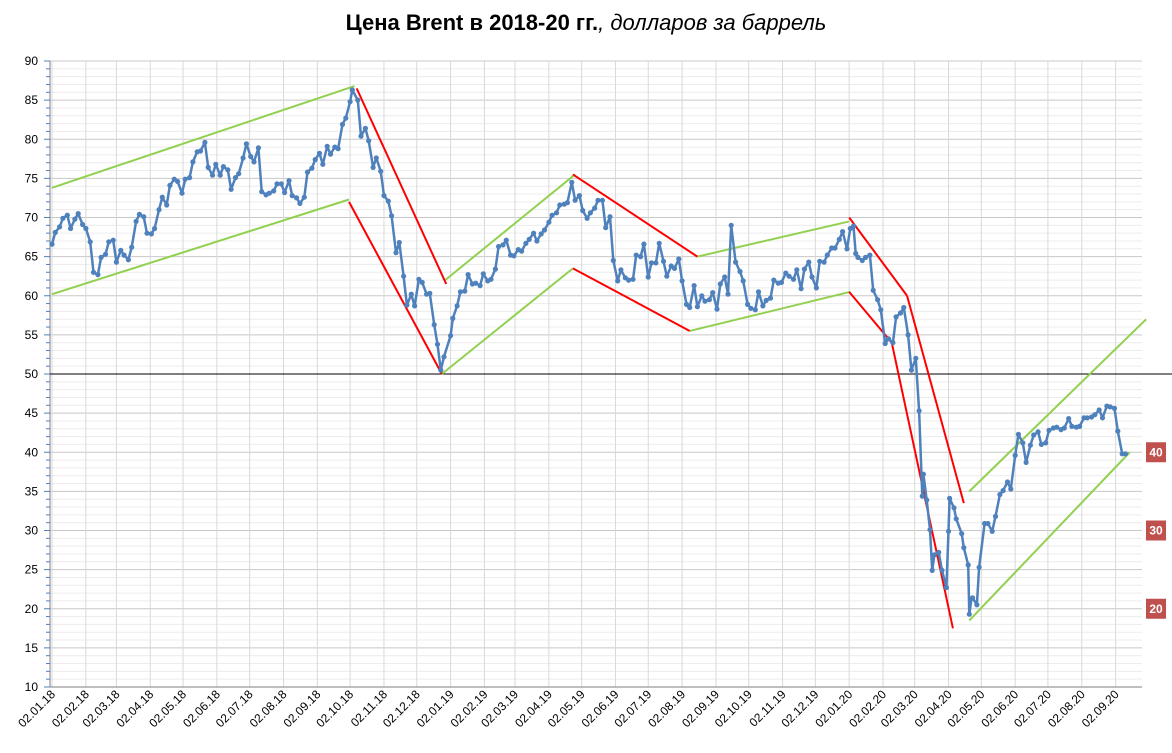 The height and width of the screenshot is (753, 1172). I want to click on downtrend-line, so click(878, 256).